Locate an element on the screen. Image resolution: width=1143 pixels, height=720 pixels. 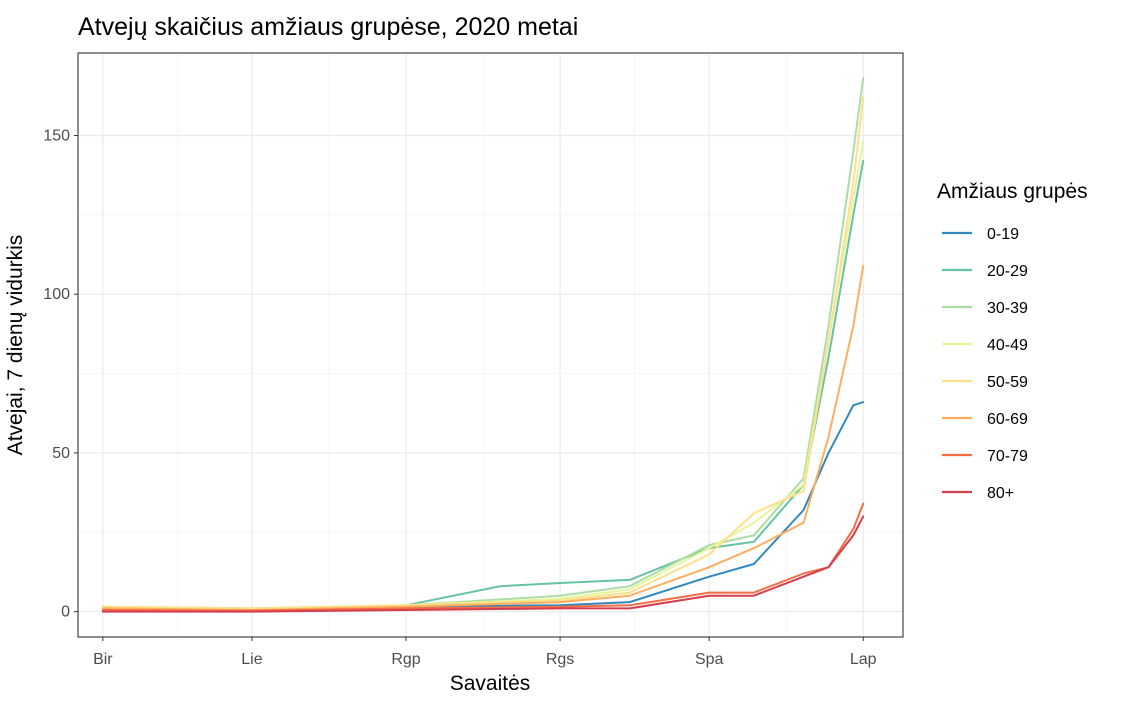
y-tick-label: 100 is located at coordinates (56, 294).